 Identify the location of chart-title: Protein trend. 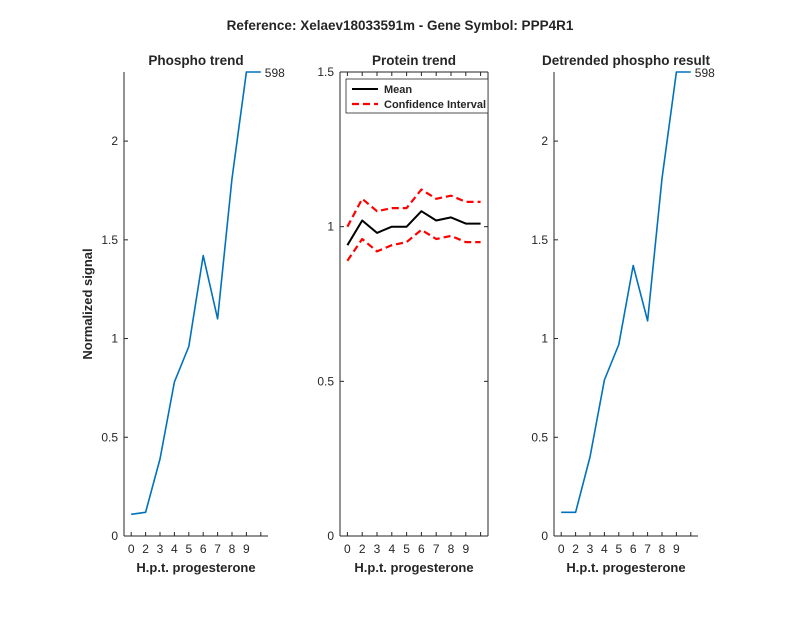
(414, 60).